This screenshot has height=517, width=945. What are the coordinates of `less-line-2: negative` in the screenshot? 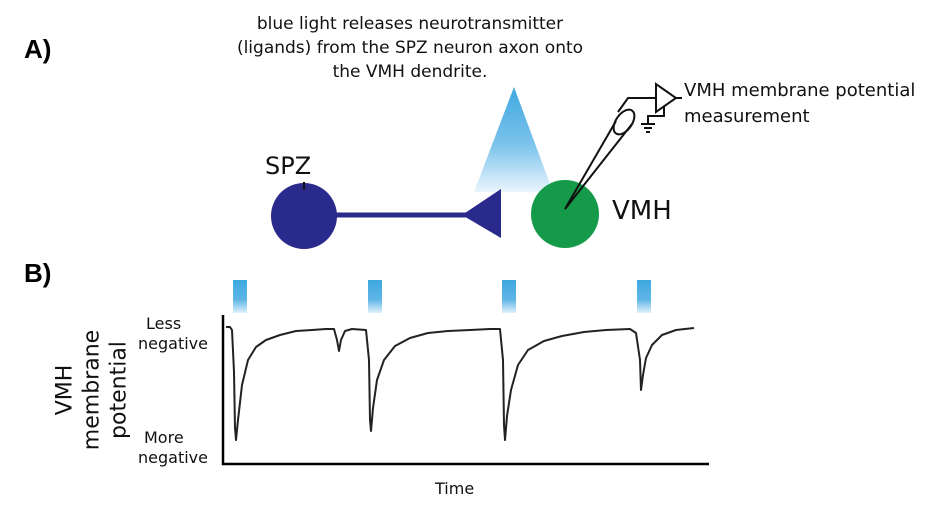 It's located at (173, 343).